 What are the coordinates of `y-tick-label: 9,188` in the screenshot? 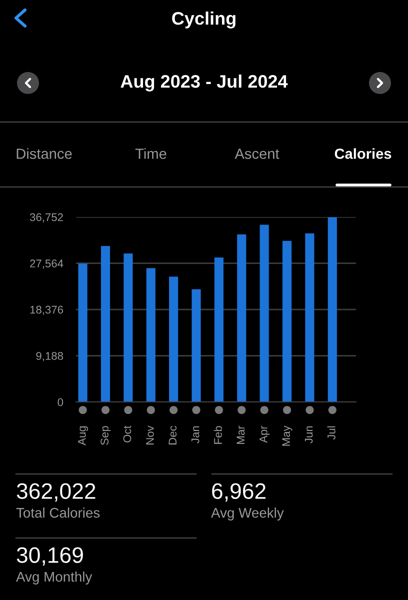 It's located at (50, 357).